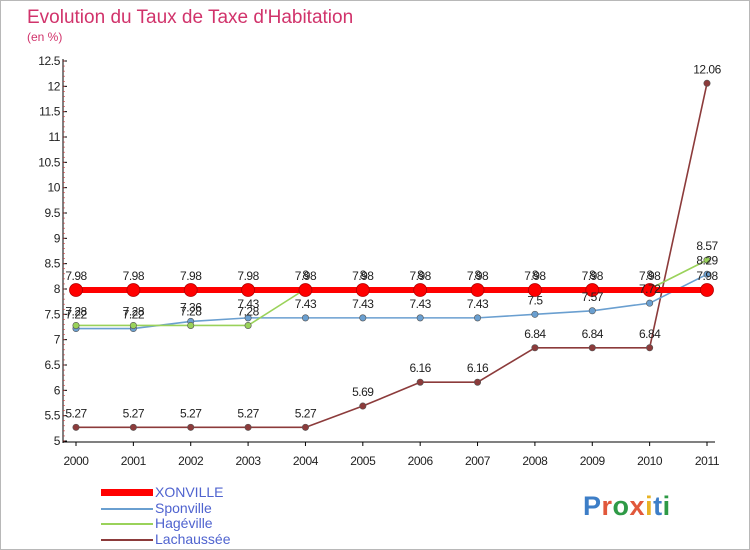 This screenshot has height=550, width=750. What do you see at coordinates (57, 340) in the screenshot?
I see `y-tick-label: 7` at bounding box center [57, 340].